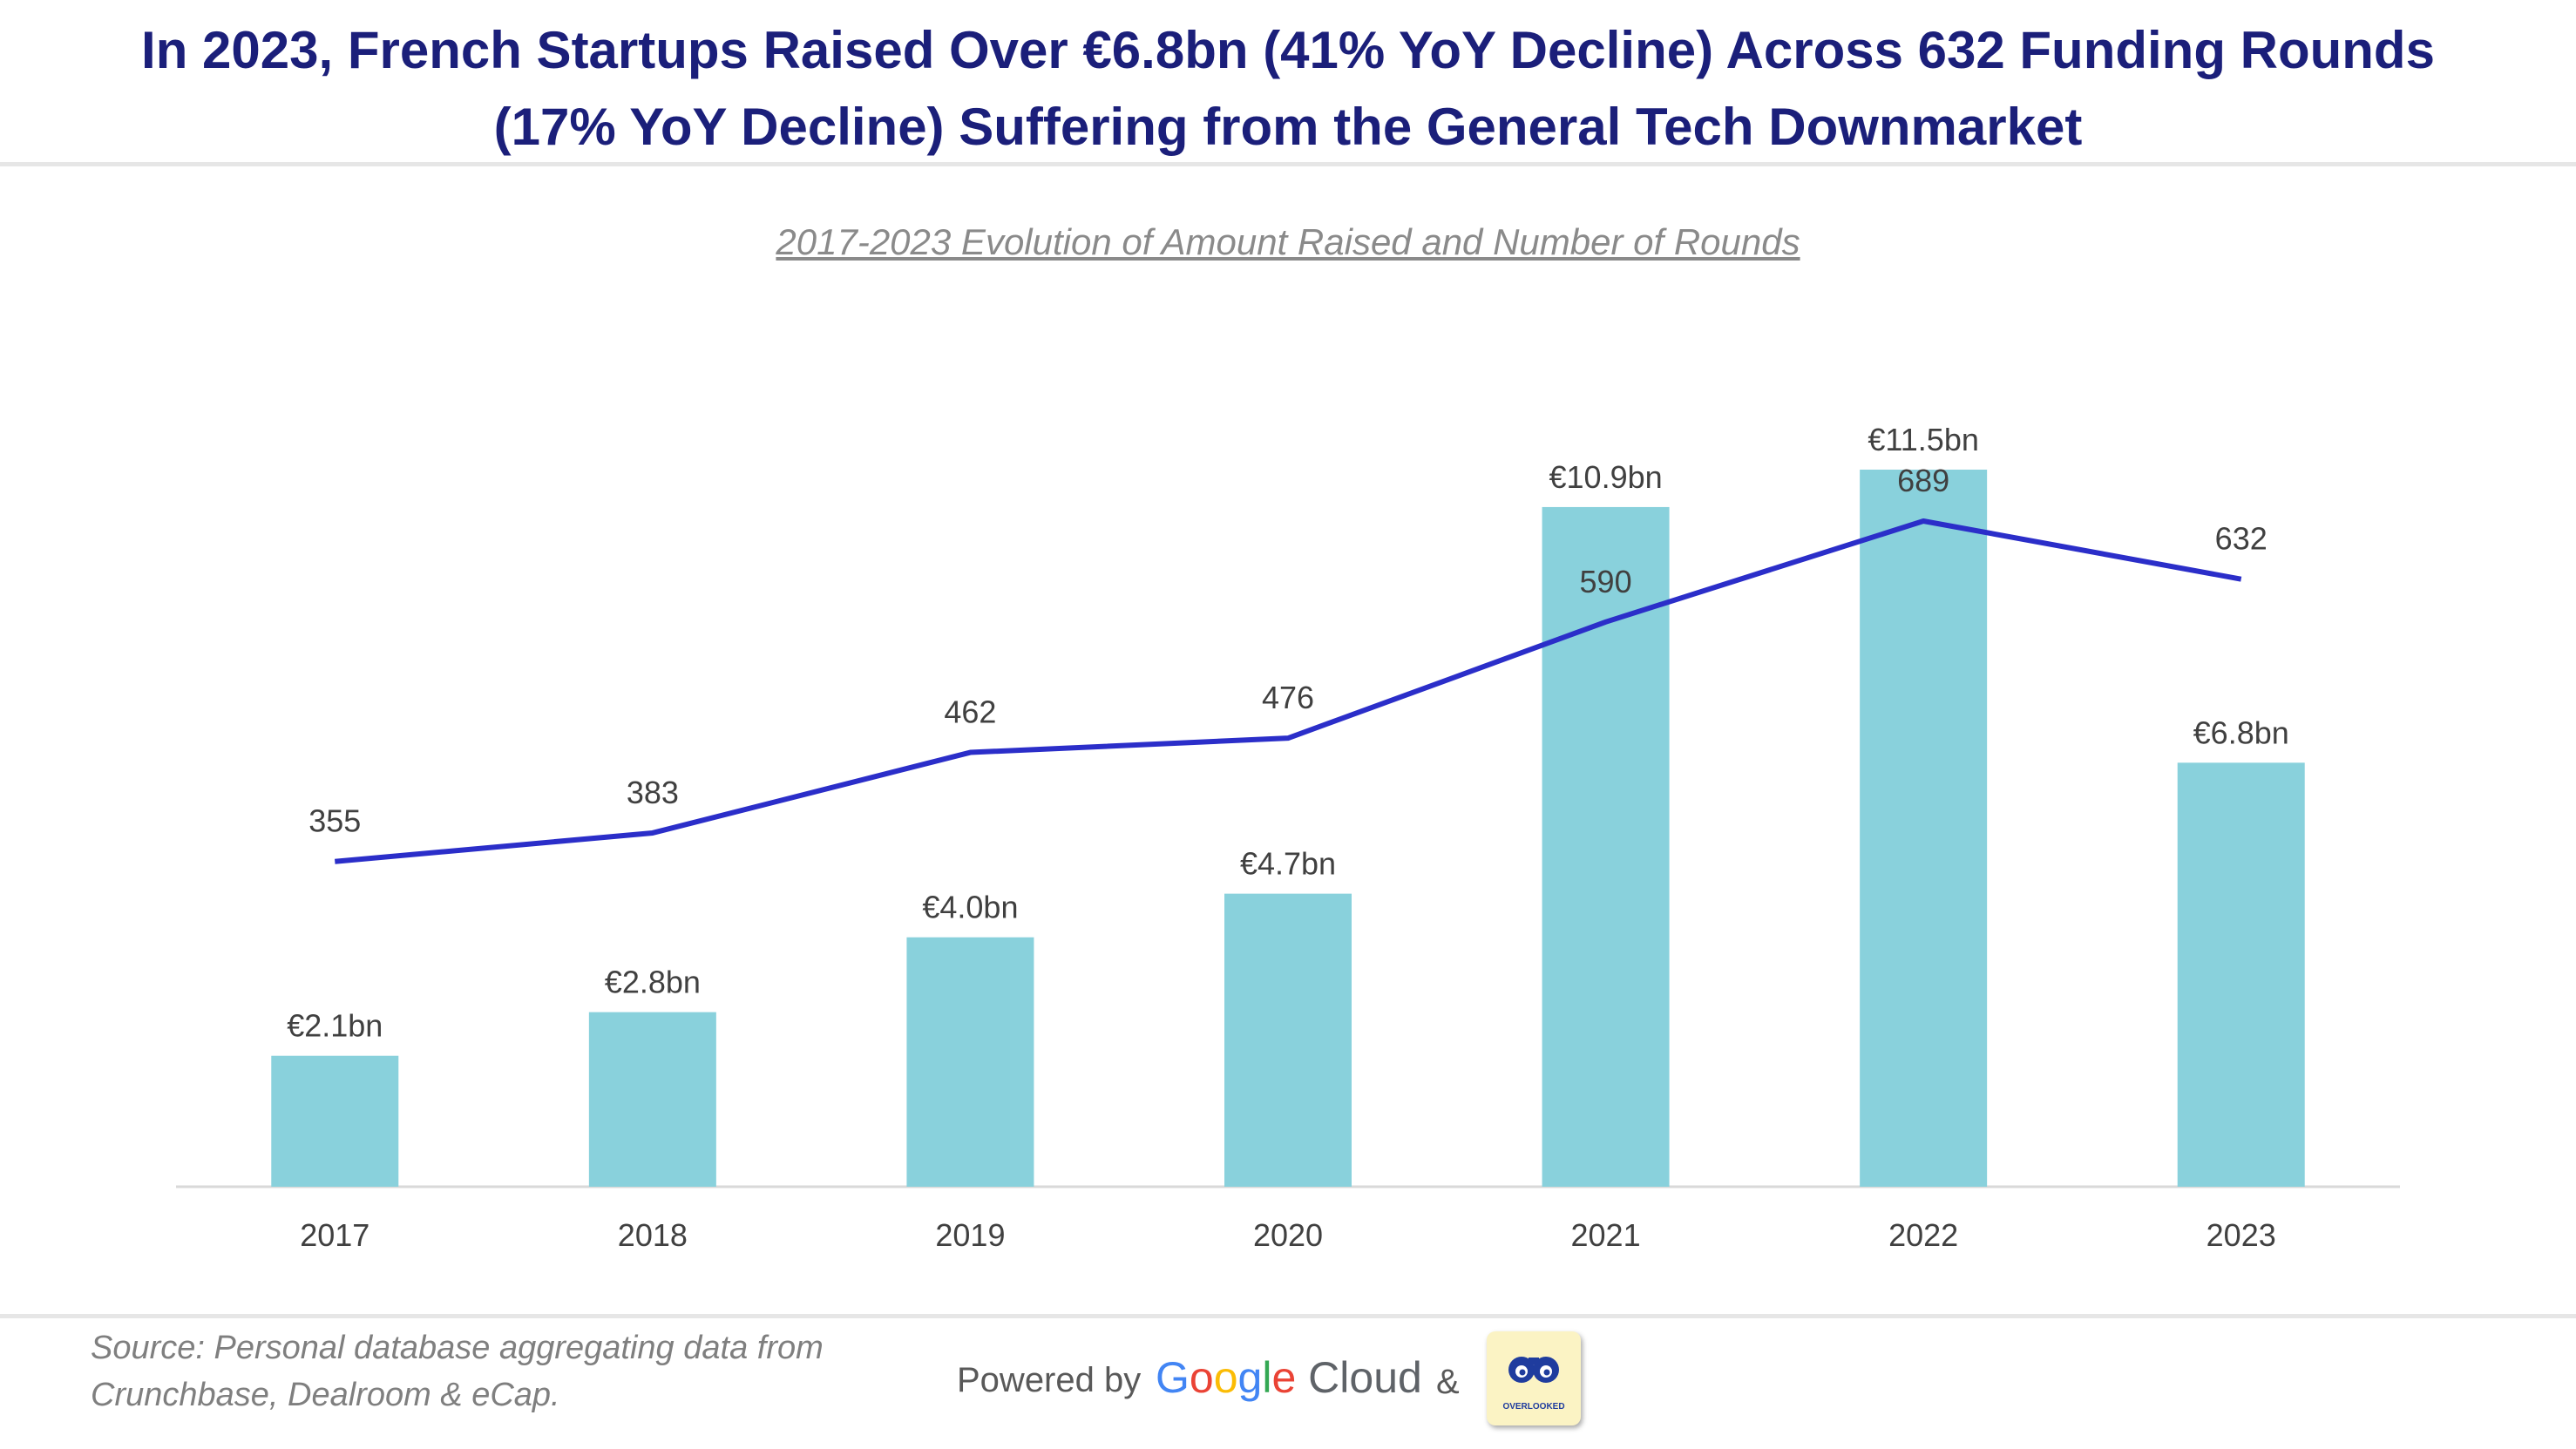 This screenshot has height=1449, width=2576. I want to click on line-label-2020: 476, so click(1288, 697).